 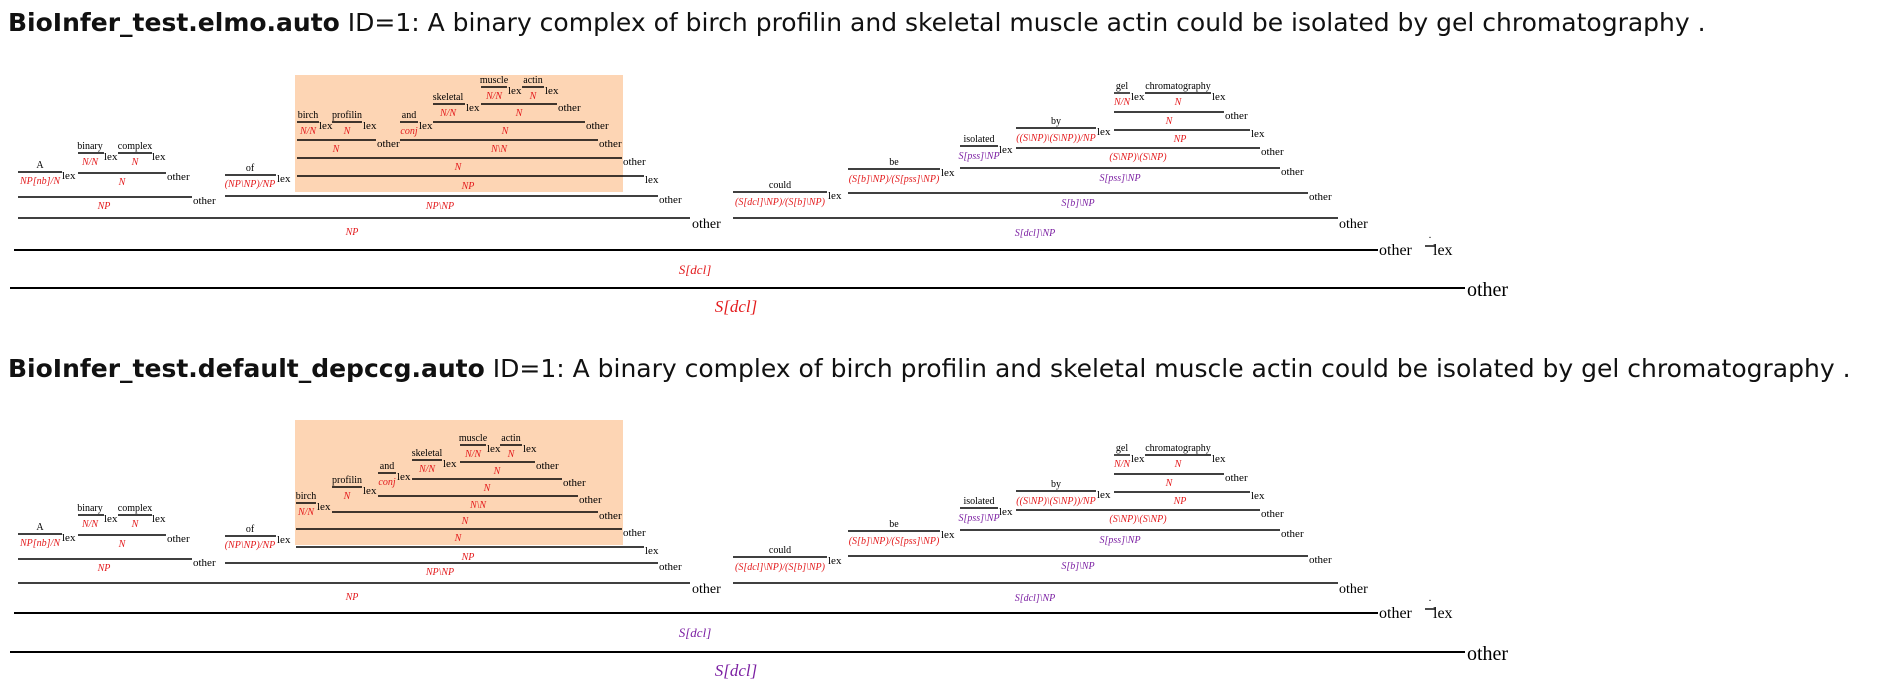 I want to click on cat-by: ((S\NP)\(S\NP))/NP, so click(x=1055, y=138).